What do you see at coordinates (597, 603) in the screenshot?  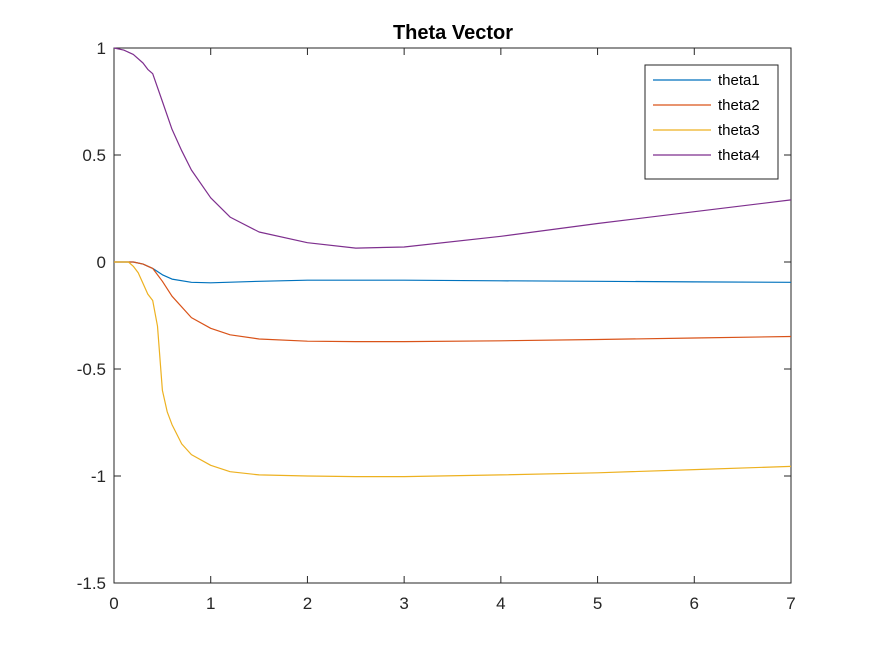 I see `x-tick-label: 5` at bounding box center [597, 603].